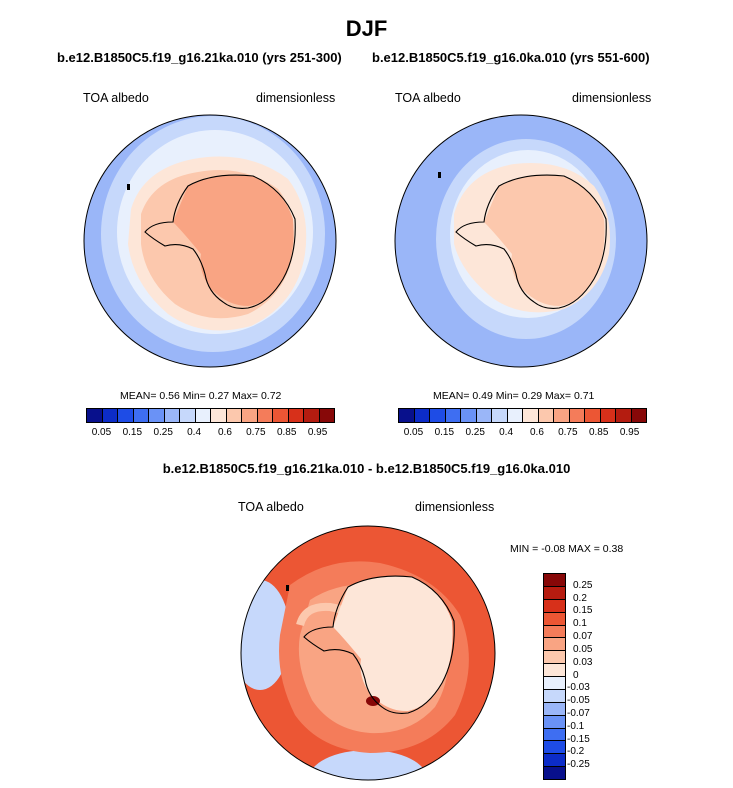  What do you see at coordinates (578, 701) in the screenshot?
I see `colorbar-tick-label: -0.05` at bounding box center [578, 701].